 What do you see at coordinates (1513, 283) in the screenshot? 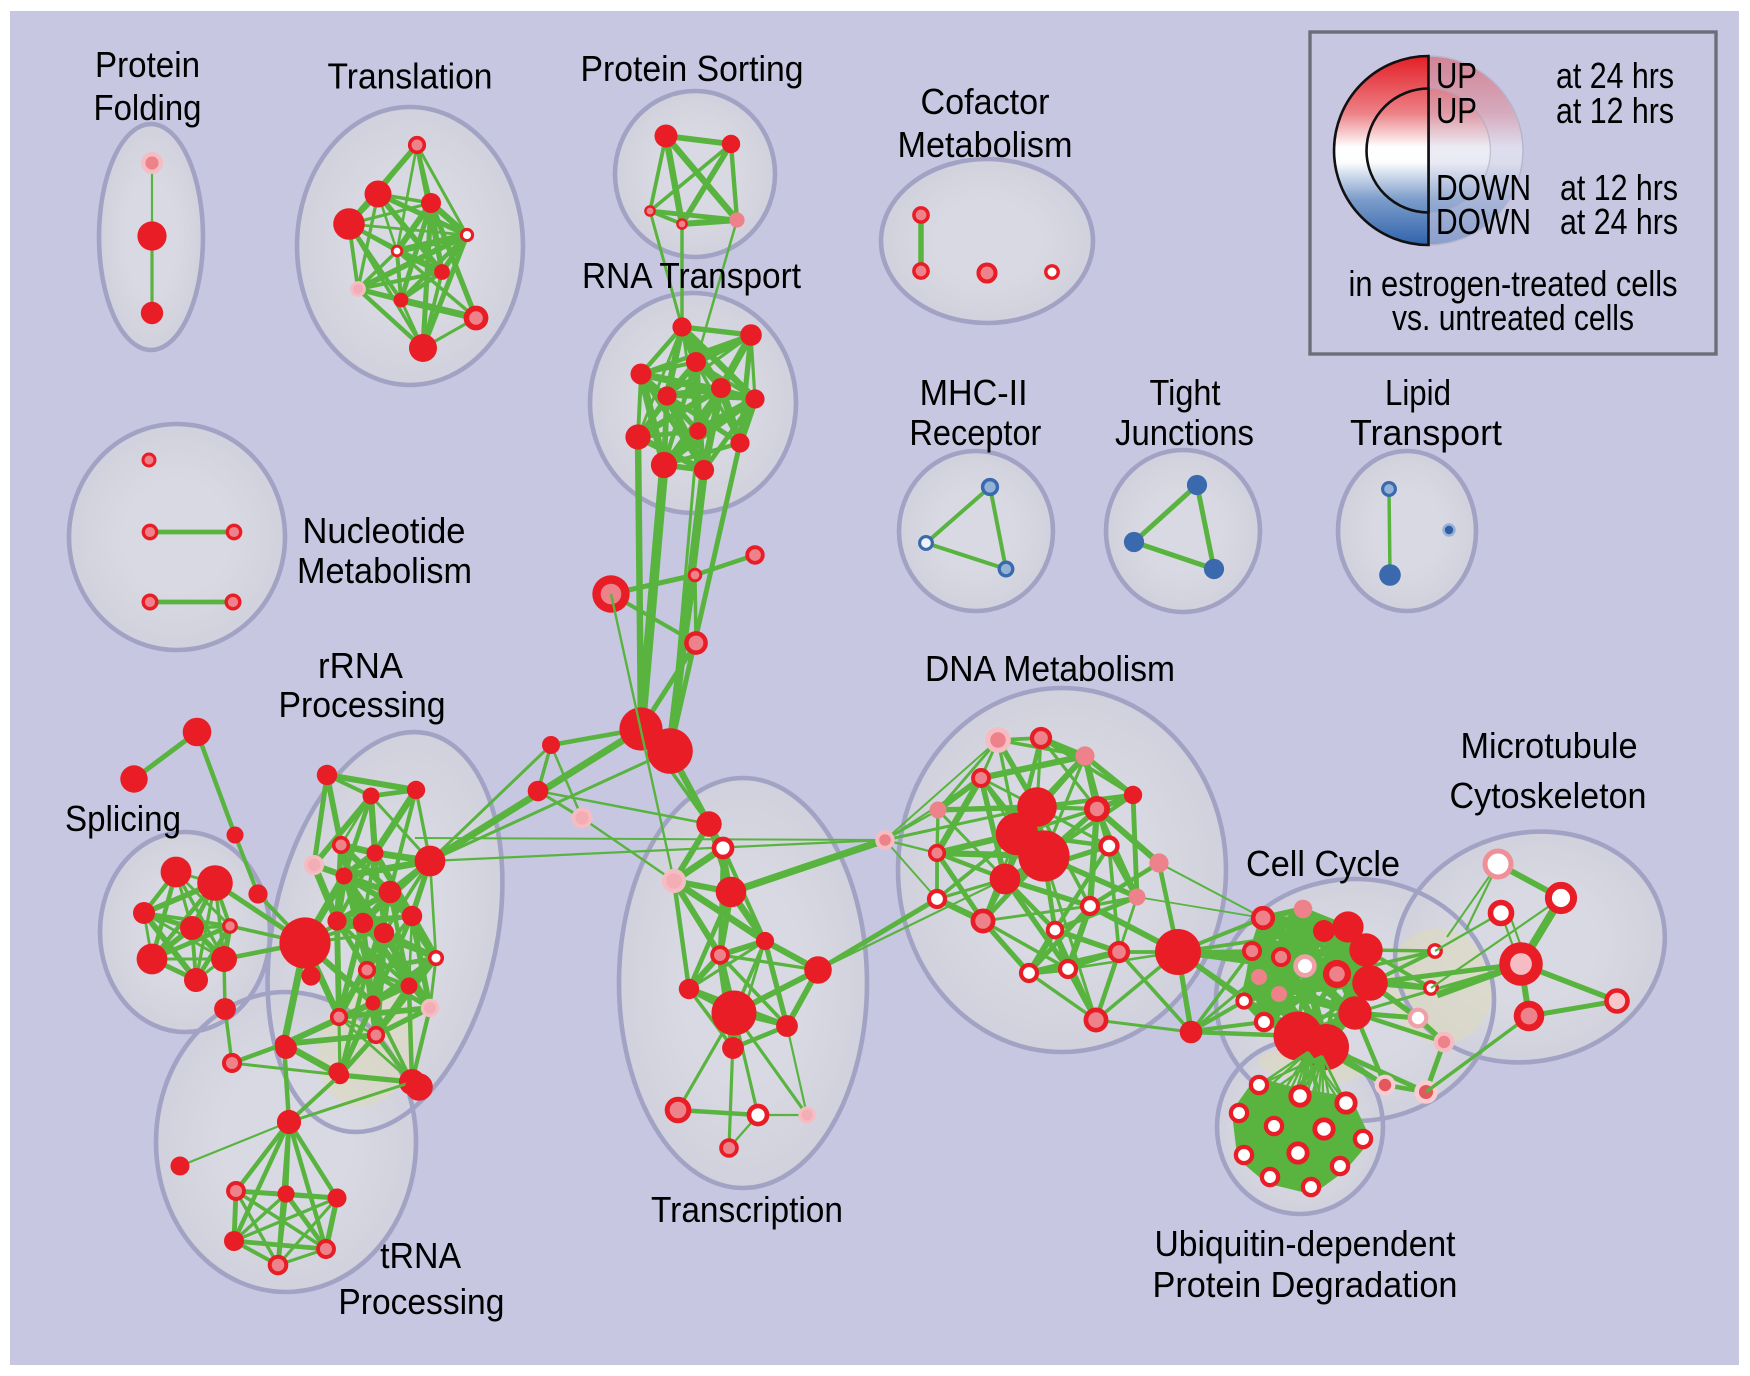
I see `svg-text: in estrogen-treated cells` at bounding box center [1513, 283].